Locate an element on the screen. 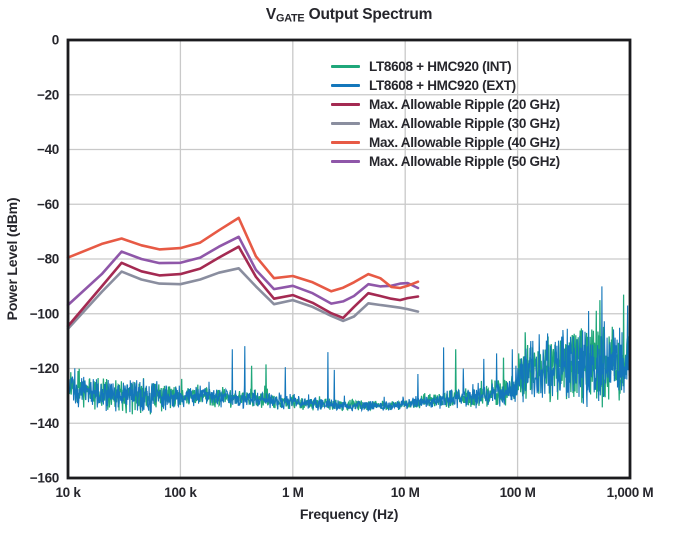  legend-swatch-ripple-30ghz-line is located at coordinates (345, 123).